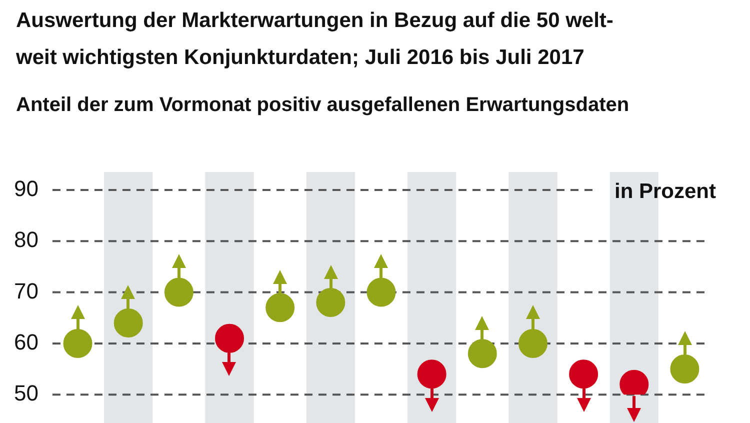 The image size is (750, 423). Describe the element at coordinates (26, 342) in the screenshot. I see `y-tick-label: 60` at that location.